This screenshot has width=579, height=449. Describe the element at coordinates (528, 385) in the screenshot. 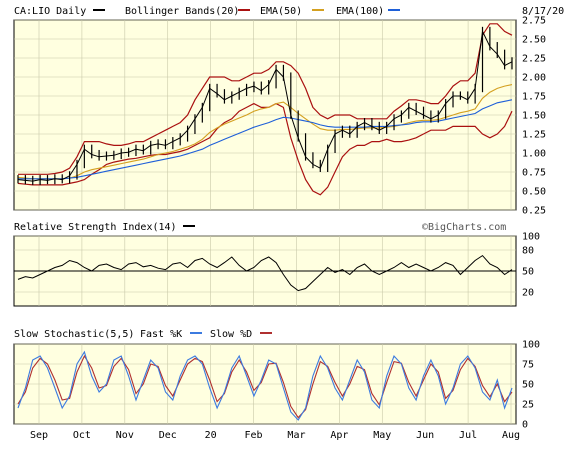

I see `stochastic-ytick-2: 50` at that location.